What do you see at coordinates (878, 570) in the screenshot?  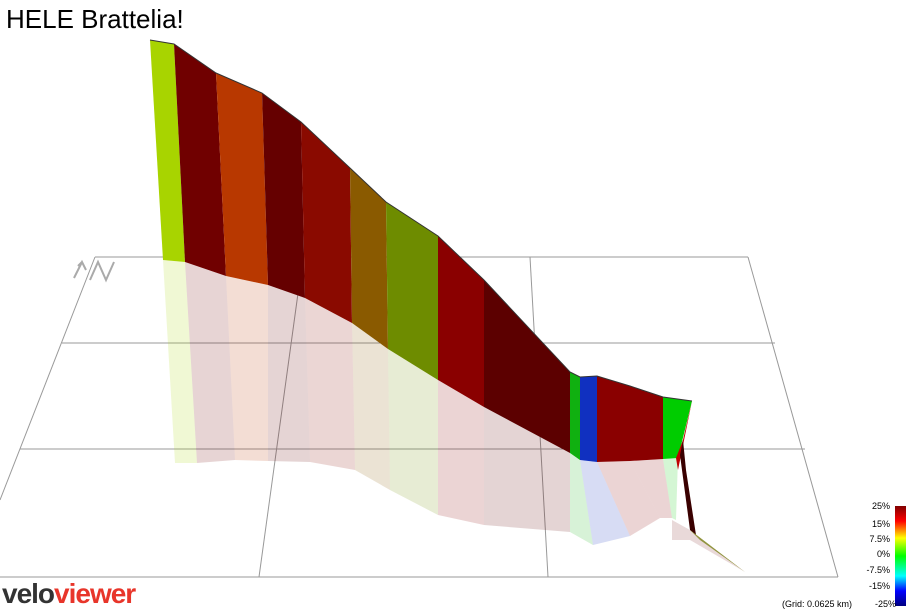 I see `legend-label: -7.5%` at bounding box center [878, 570].